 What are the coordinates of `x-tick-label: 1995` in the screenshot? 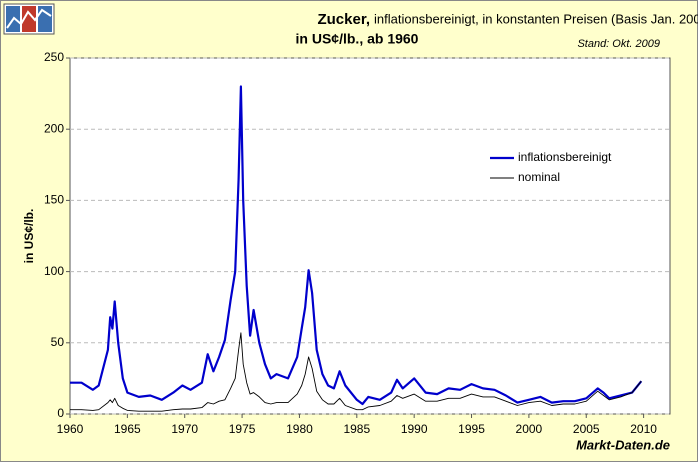 It's located at (471, 429).